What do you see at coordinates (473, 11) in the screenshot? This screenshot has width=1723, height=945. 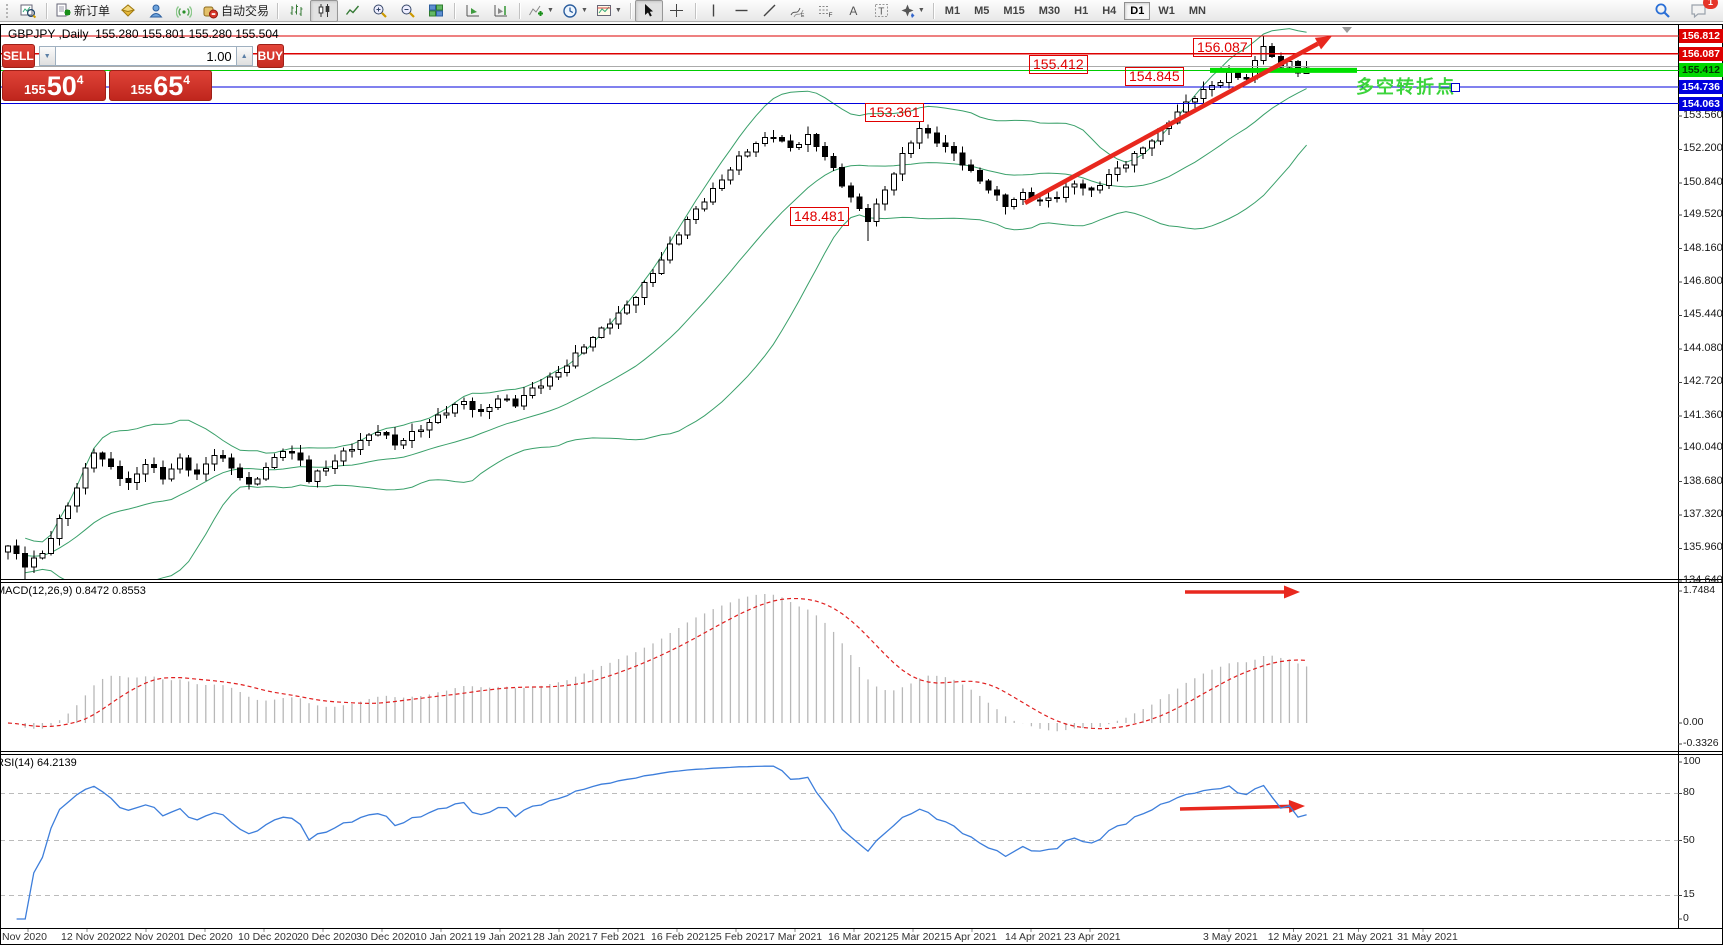 I see `auto-scroll-button` at bounding box center [473, 11].